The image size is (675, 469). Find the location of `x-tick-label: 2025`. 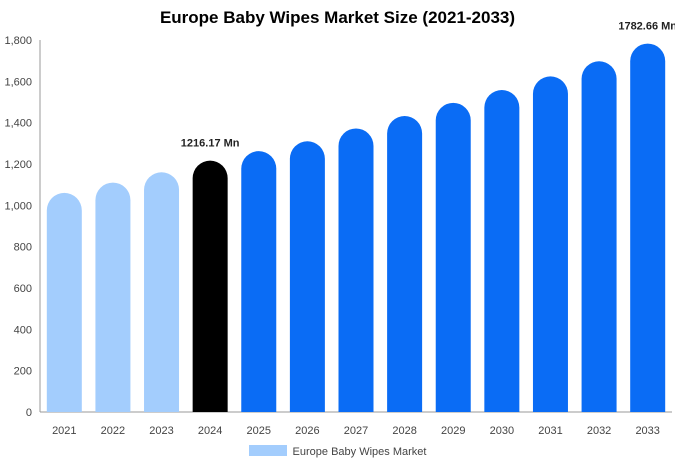

x-tick-label: 2025 is located at coordinates (259, 431).